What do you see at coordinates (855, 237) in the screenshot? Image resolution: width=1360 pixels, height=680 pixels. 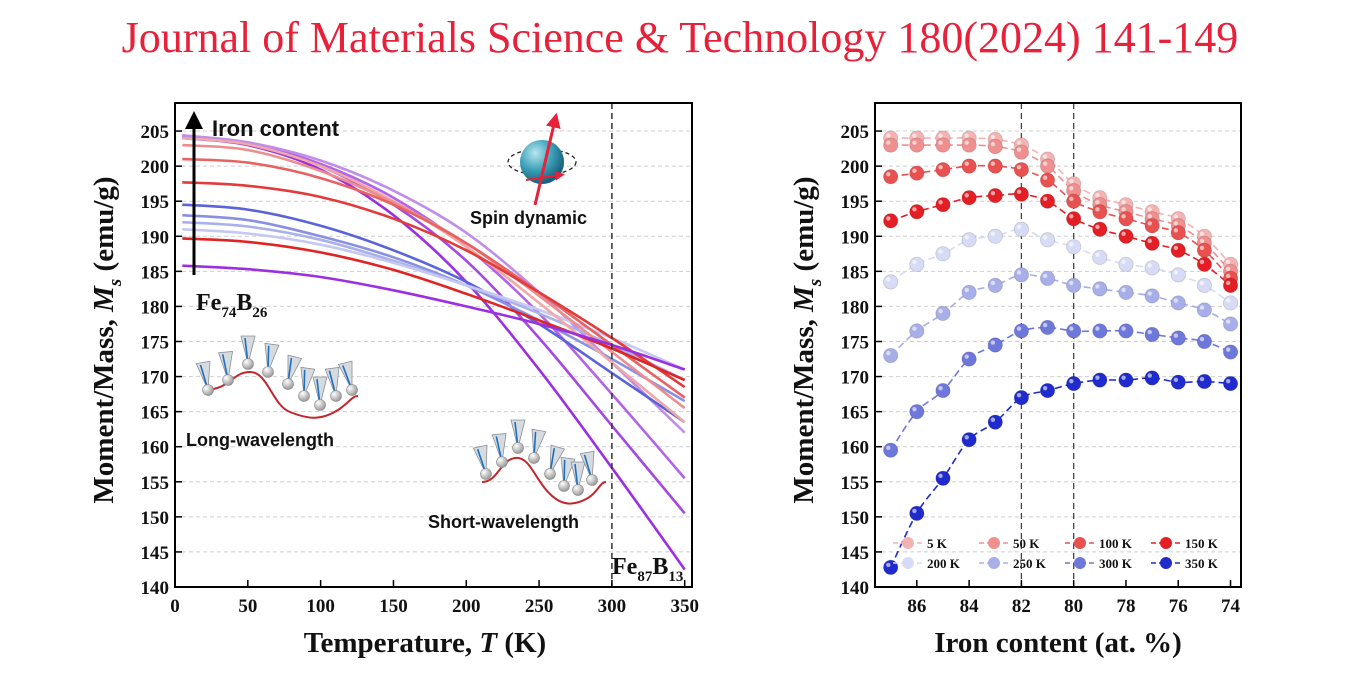 I see `right-y-tick-label: 190` at bounding box center [855, 237].